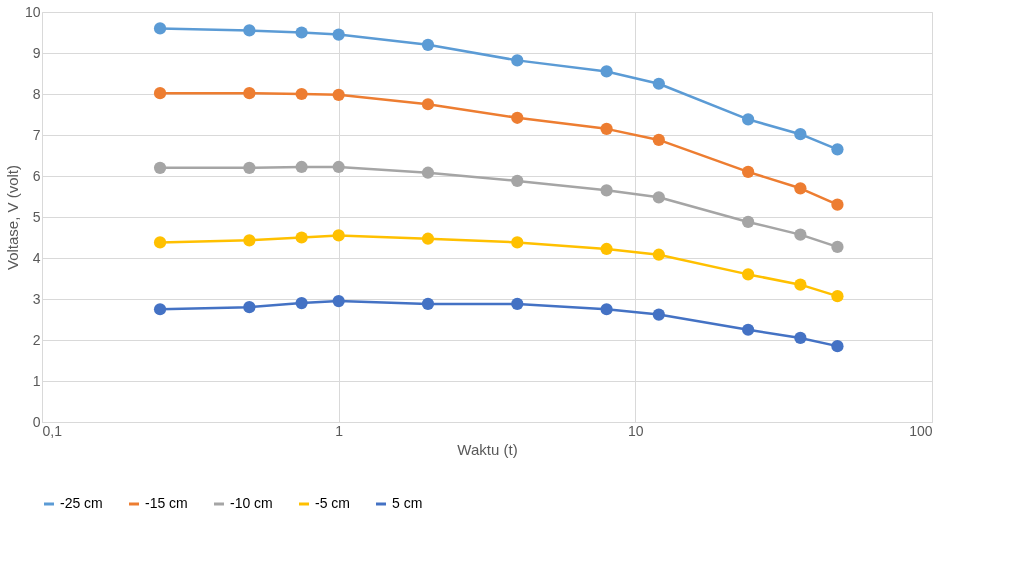 This screenshot has height=574, width=1016. I want to click on x-axis-title: Waktu (t), so click(487, 449).